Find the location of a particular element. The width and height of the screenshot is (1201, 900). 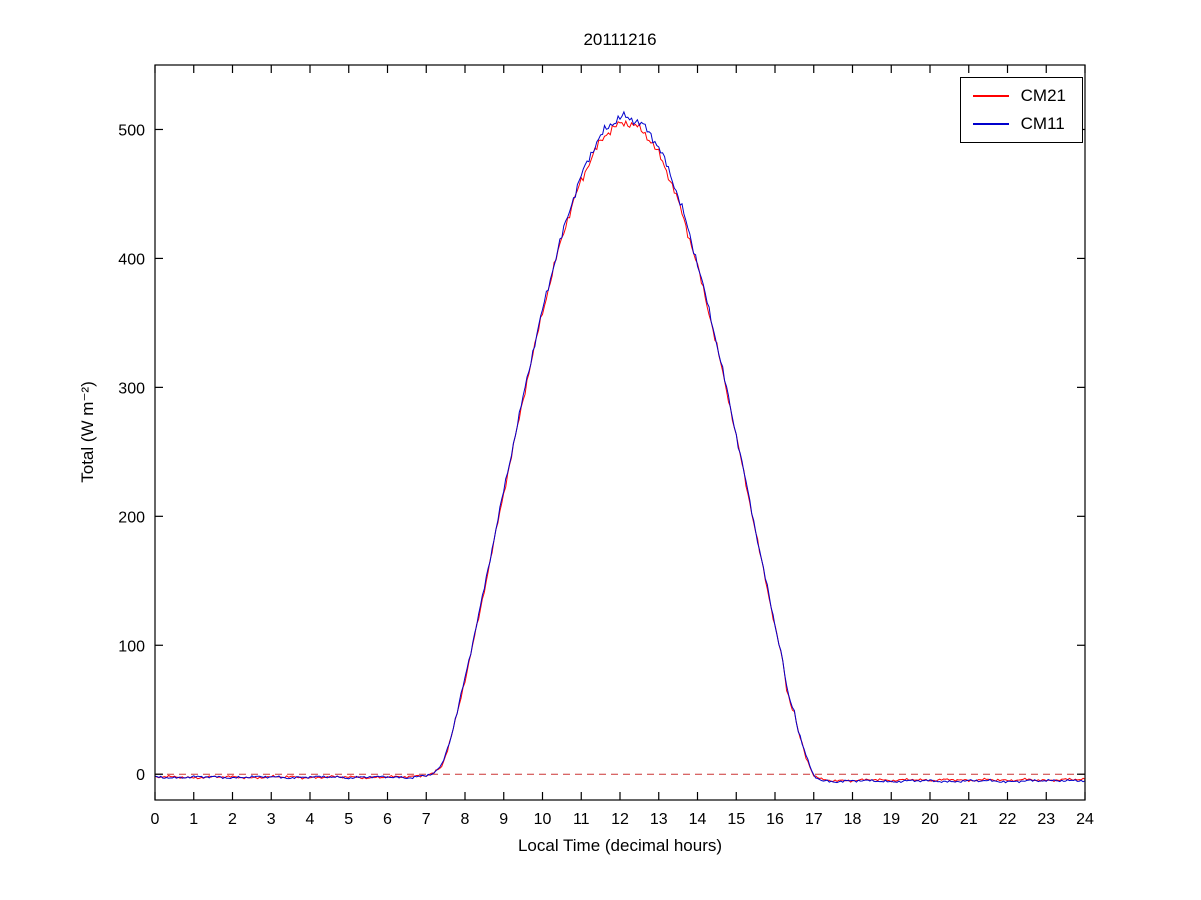

legend-item-cm11: CM11 is located at coordinates (1019, 124).